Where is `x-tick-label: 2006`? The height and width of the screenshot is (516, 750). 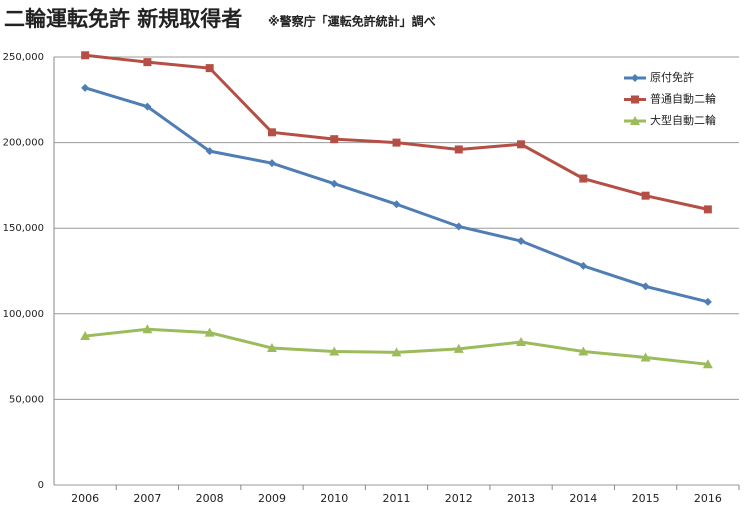 x-tick-label: 2006 is located at coordinates (85, 498).